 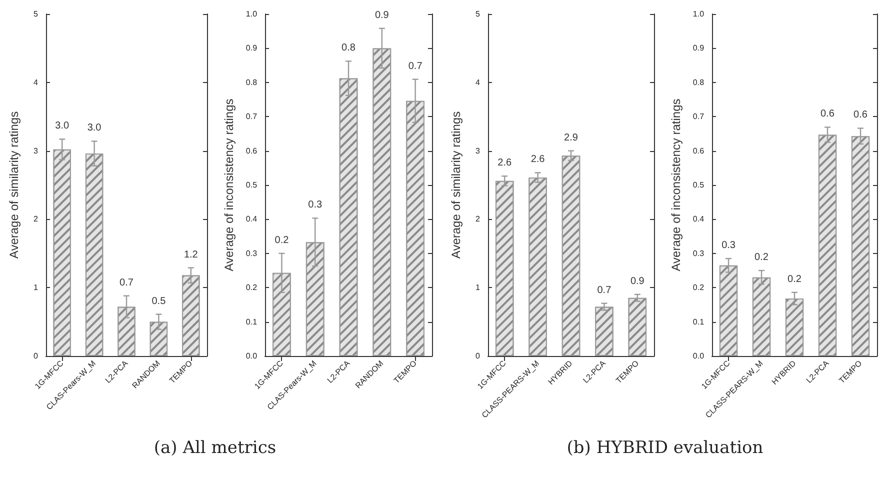 What do you see at coordinates (571, 138) in the screenshot?
I see `data-label: 2.9` at bounding box center [571, 138].